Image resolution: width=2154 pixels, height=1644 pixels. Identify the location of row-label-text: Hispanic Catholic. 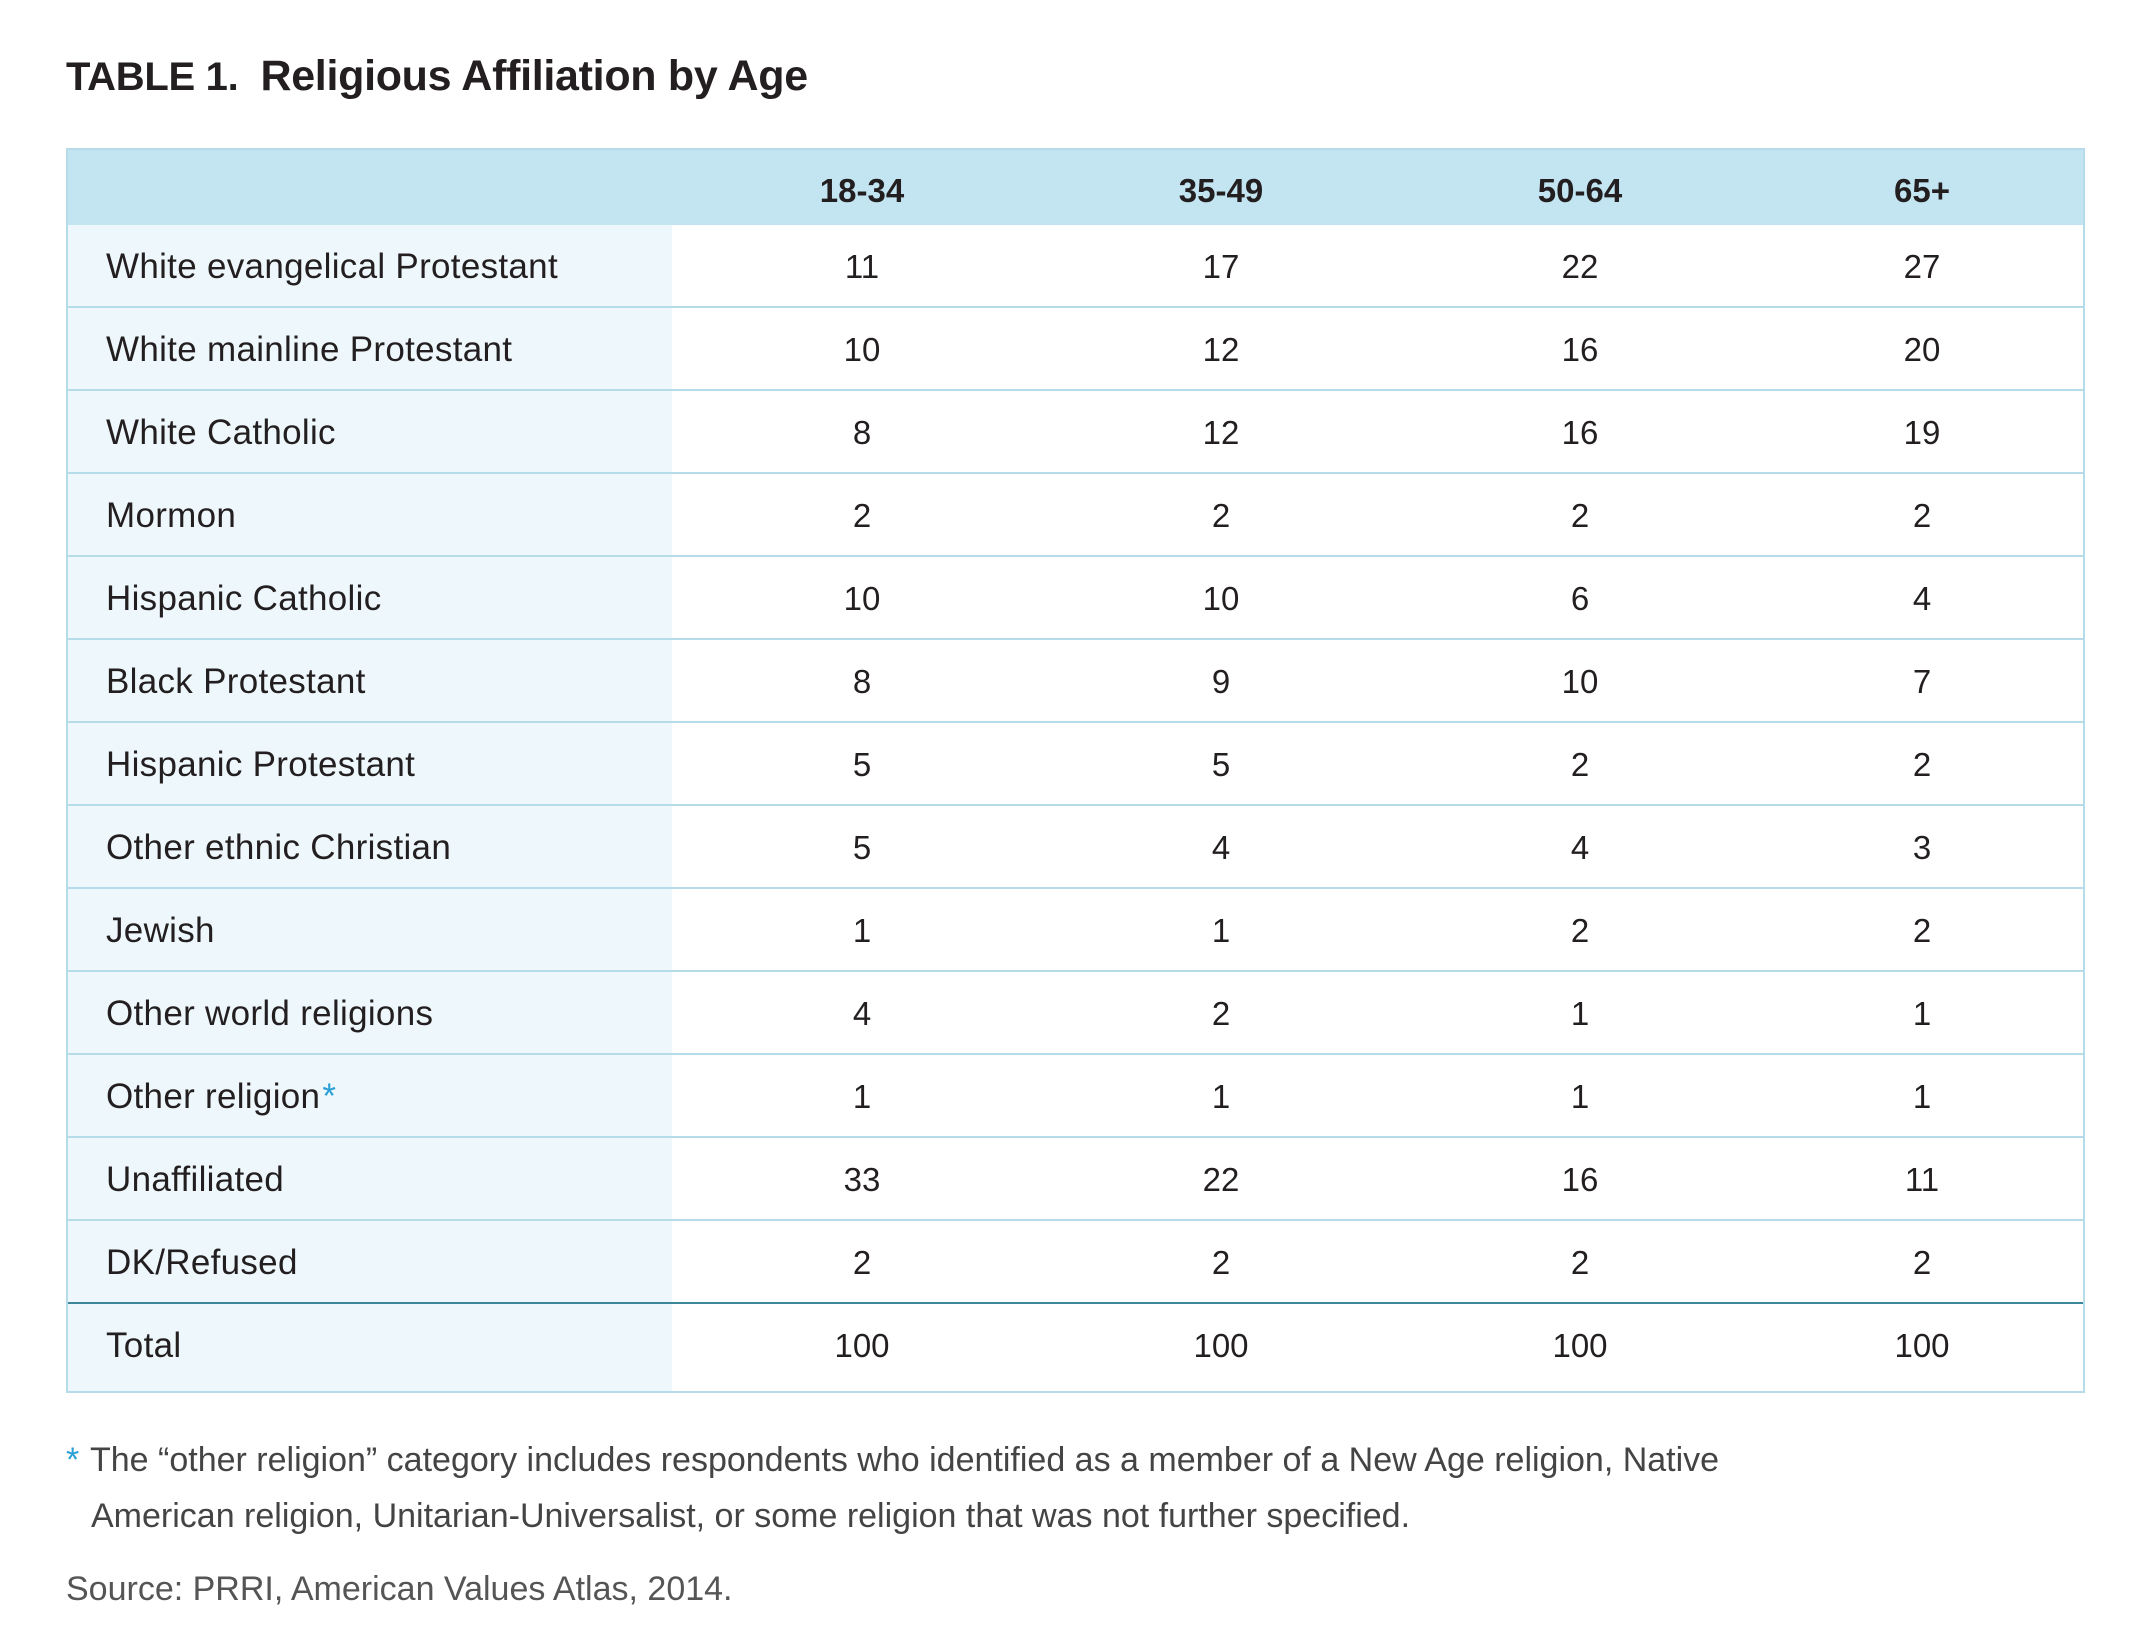
(244, 598).